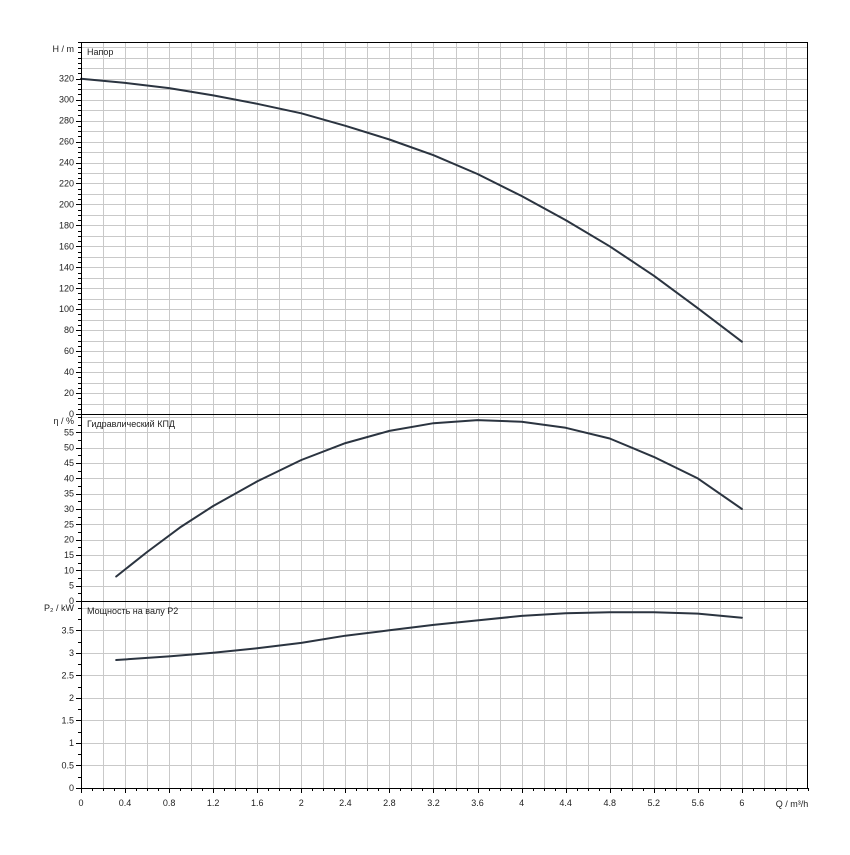 The image size is (850, 855). Describe the element at coordinates (66, 204) in the screenshot. I see `y-tick-label: 200` at that location.